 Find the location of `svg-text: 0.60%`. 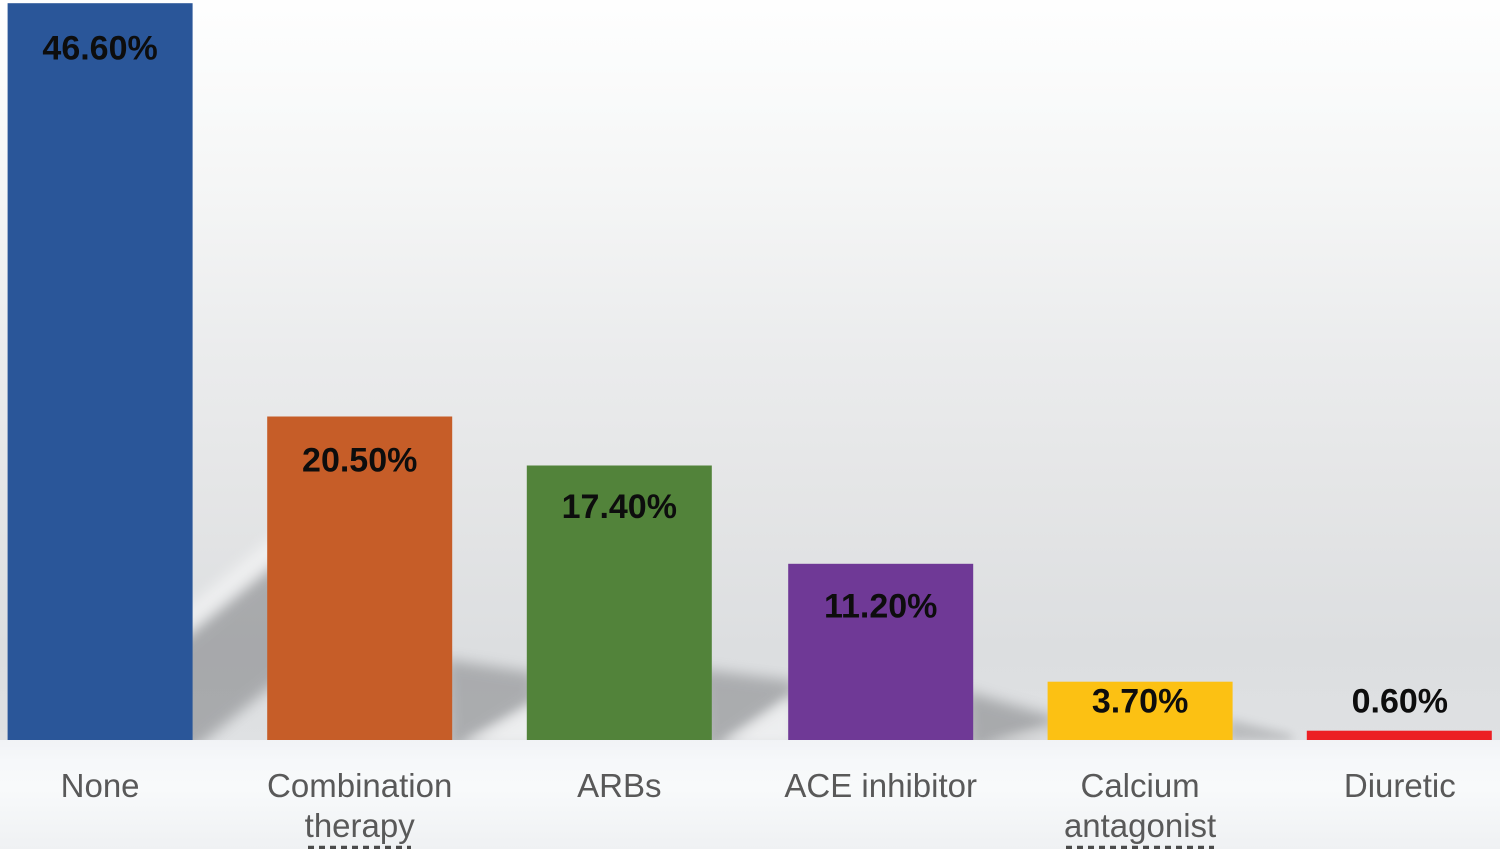

svg-text: 0.60% is located at coordinates (1400, 702).